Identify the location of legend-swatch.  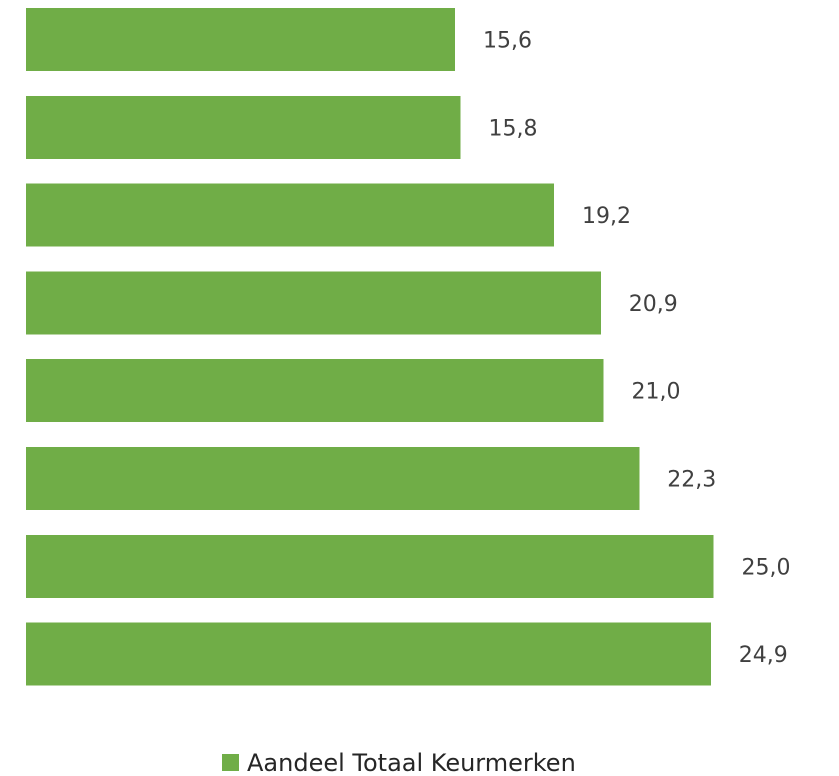
(230, 762).